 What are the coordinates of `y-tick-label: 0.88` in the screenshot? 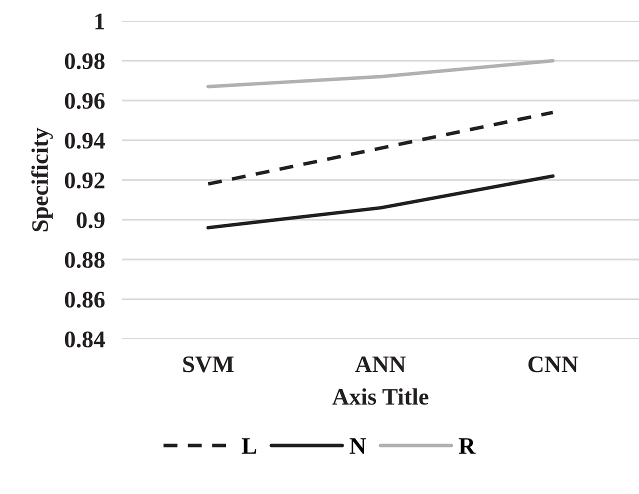 It's located at (84, 260).